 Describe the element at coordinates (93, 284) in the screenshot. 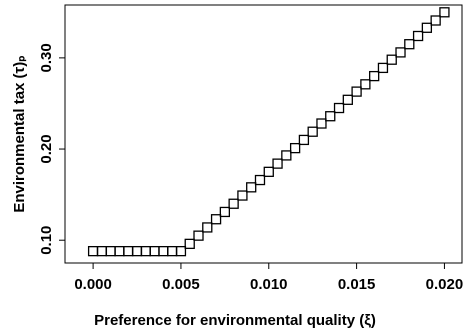

I see `x-tick-label: 0.000` at that location.